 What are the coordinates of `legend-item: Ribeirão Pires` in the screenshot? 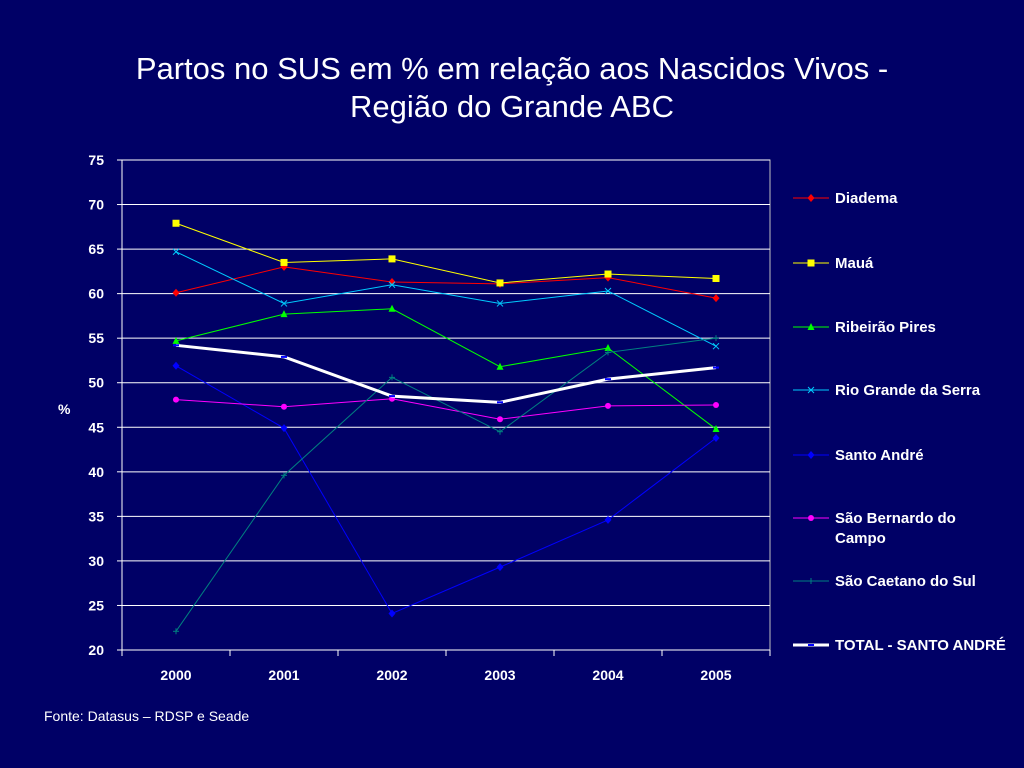 It's located at (864, 327).